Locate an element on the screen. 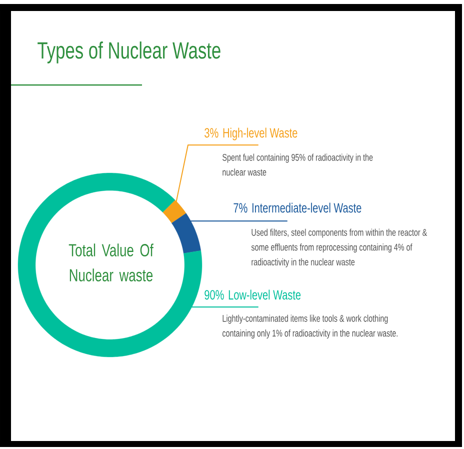  slice-label: High-level Waste is located at coordinates (260, 134).